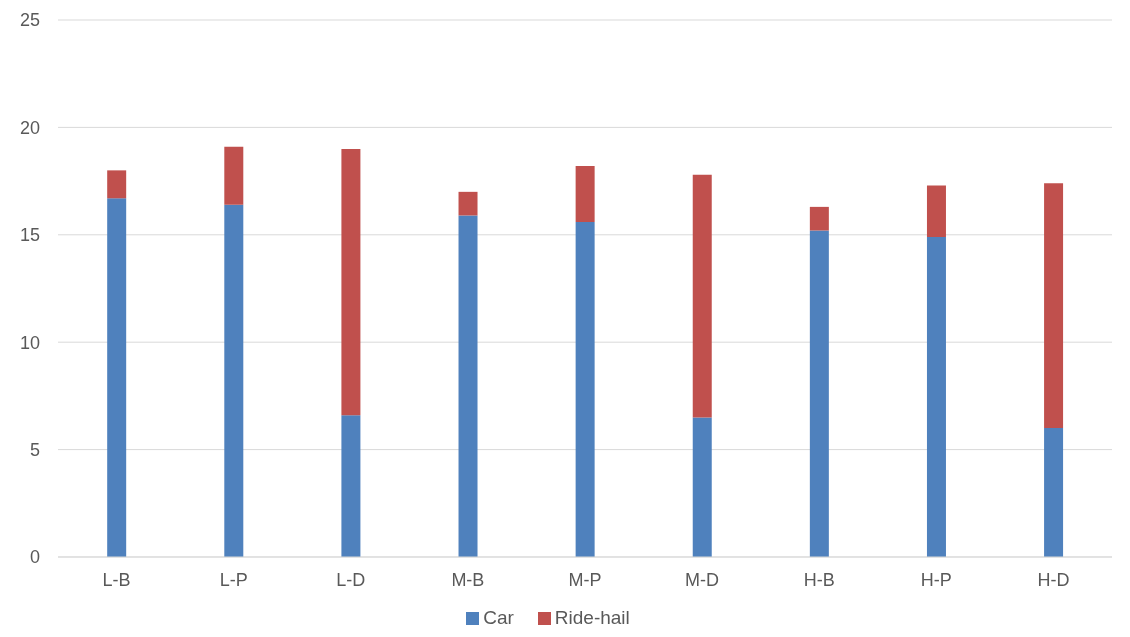 The height and width of the screenshot is (637, 1130). I want to click on x-tick-label: M-D, so click(702, 579).